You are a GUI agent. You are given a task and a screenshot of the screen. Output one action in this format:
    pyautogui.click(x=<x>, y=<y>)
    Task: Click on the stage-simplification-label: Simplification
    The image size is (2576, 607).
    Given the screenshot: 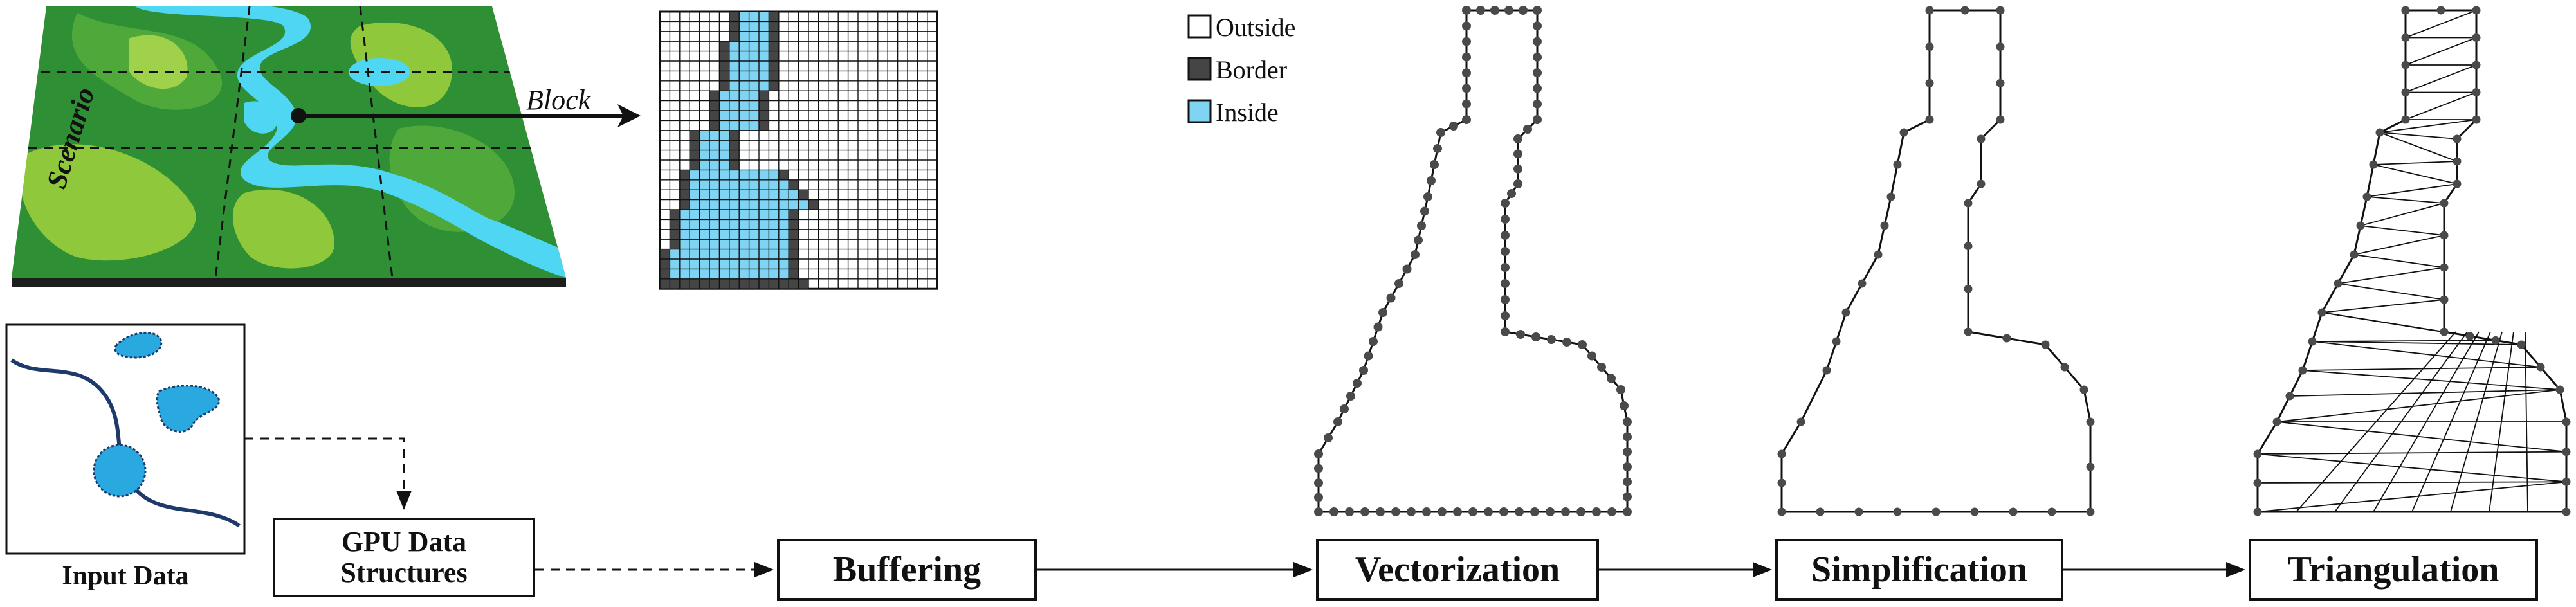 What is the action you would take?
    pyautogui.click(x=1919, y=570)
    